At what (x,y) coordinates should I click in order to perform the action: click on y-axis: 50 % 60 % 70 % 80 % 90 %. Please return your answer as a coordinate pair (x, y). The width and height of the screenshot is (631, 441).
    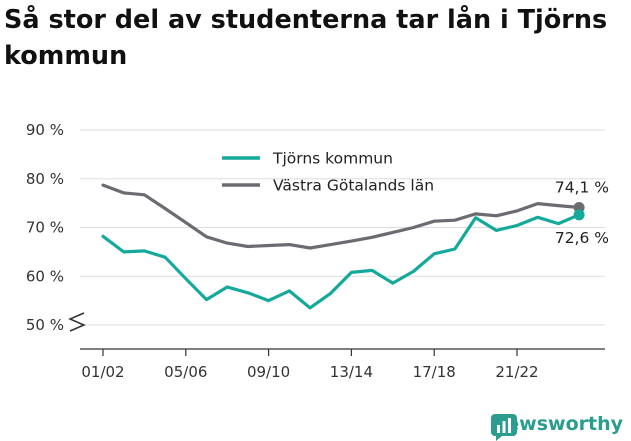
    Looking at the image, I should click on (56, 227).